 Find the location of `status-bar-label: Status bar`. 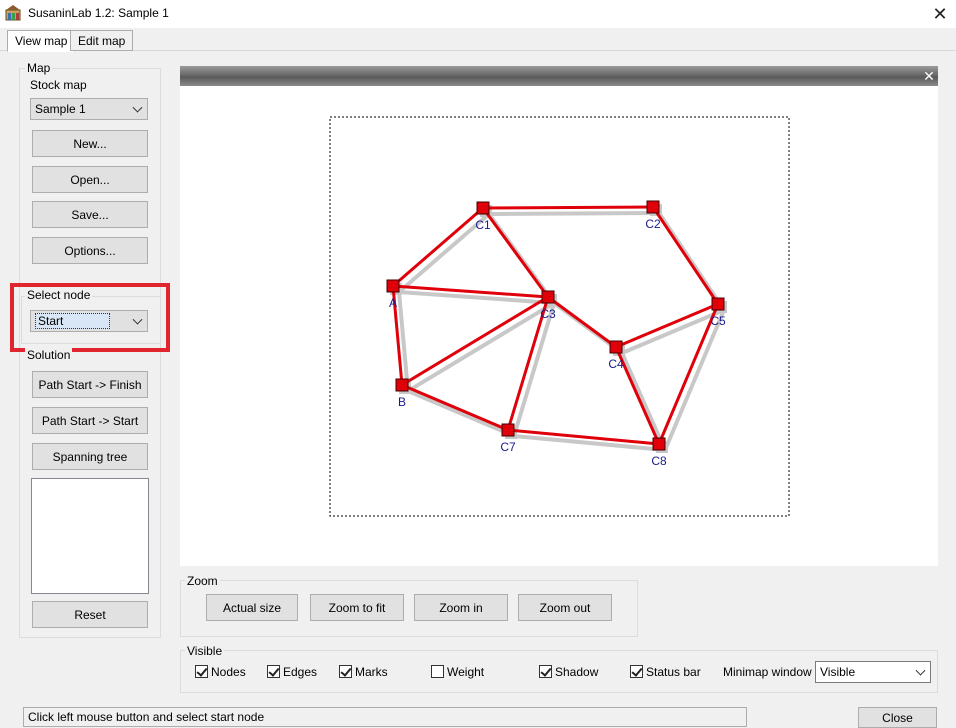

status-bar-label: Status bar is located at coordinates (673, 672).